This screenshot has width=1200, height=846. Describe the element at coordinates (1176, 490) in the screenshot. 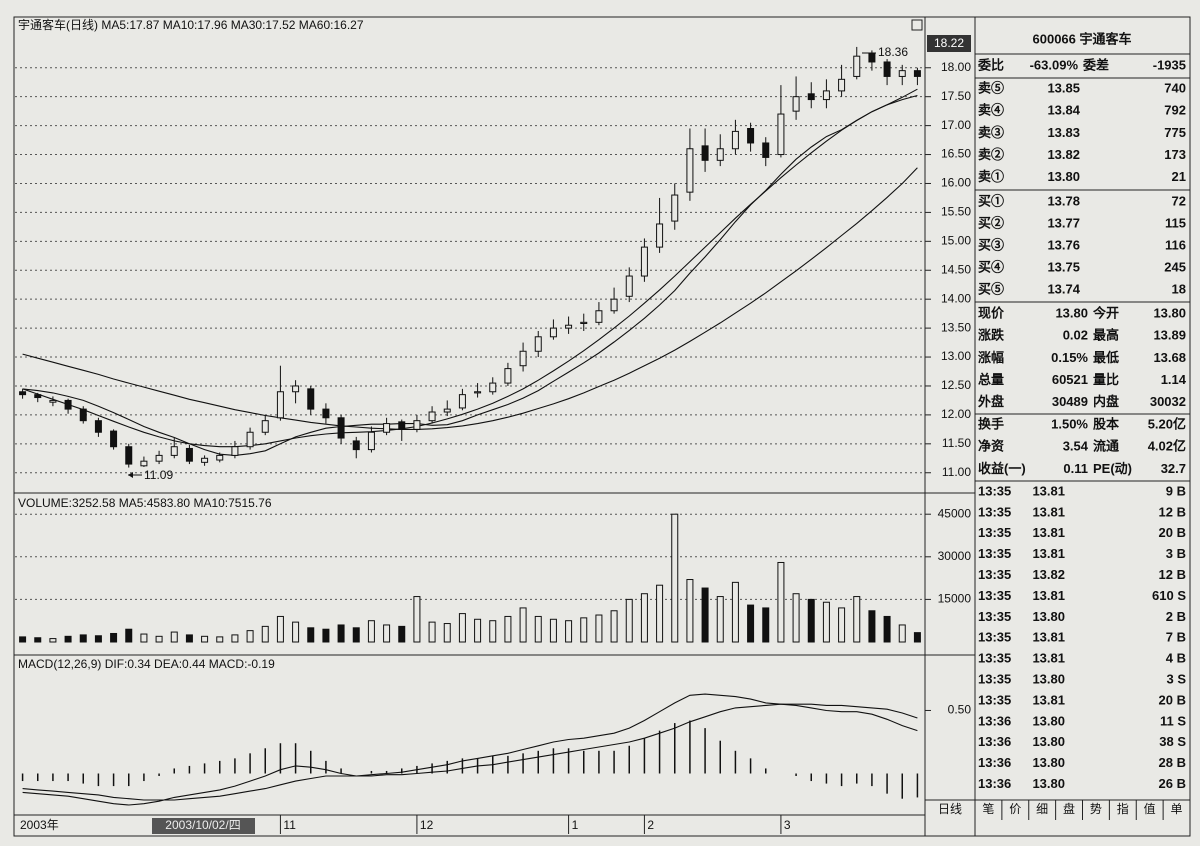

I see `trade-volume: 9 B` at that location.